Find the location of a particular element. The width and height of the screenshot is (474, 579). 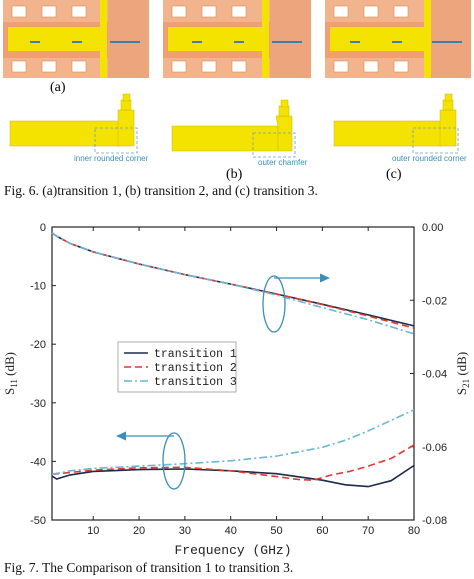

y-left-tick-label: -50 is located at coordinates (38, 521).